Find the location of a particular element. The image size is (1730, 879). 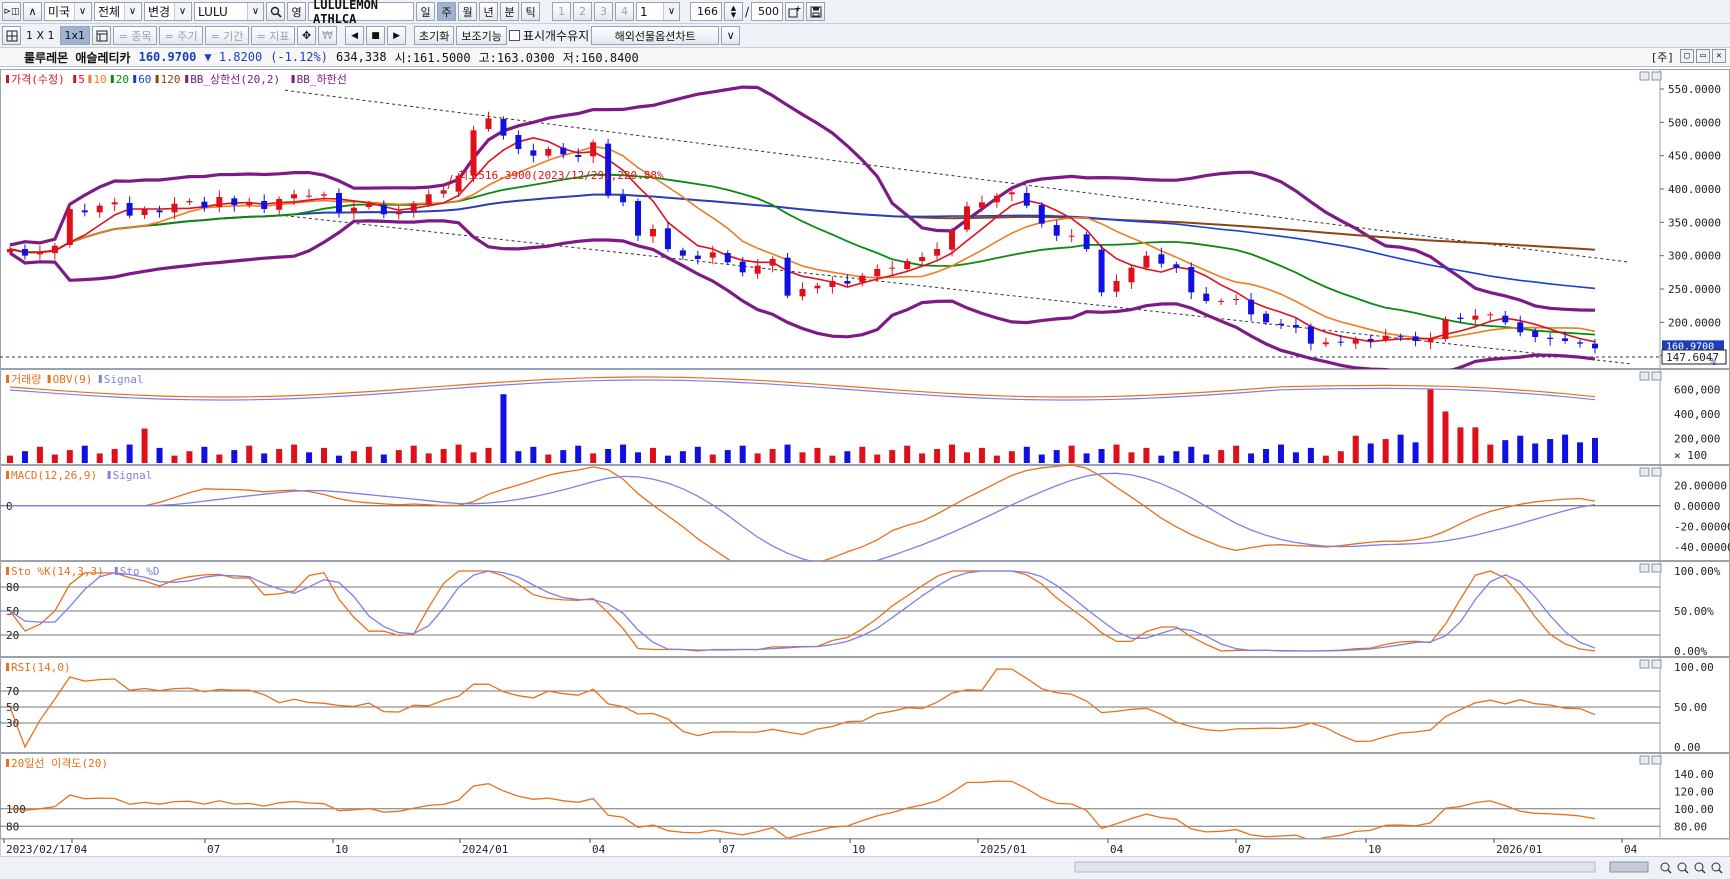

english-name-button: 영 is located at coordinates (296, 11).